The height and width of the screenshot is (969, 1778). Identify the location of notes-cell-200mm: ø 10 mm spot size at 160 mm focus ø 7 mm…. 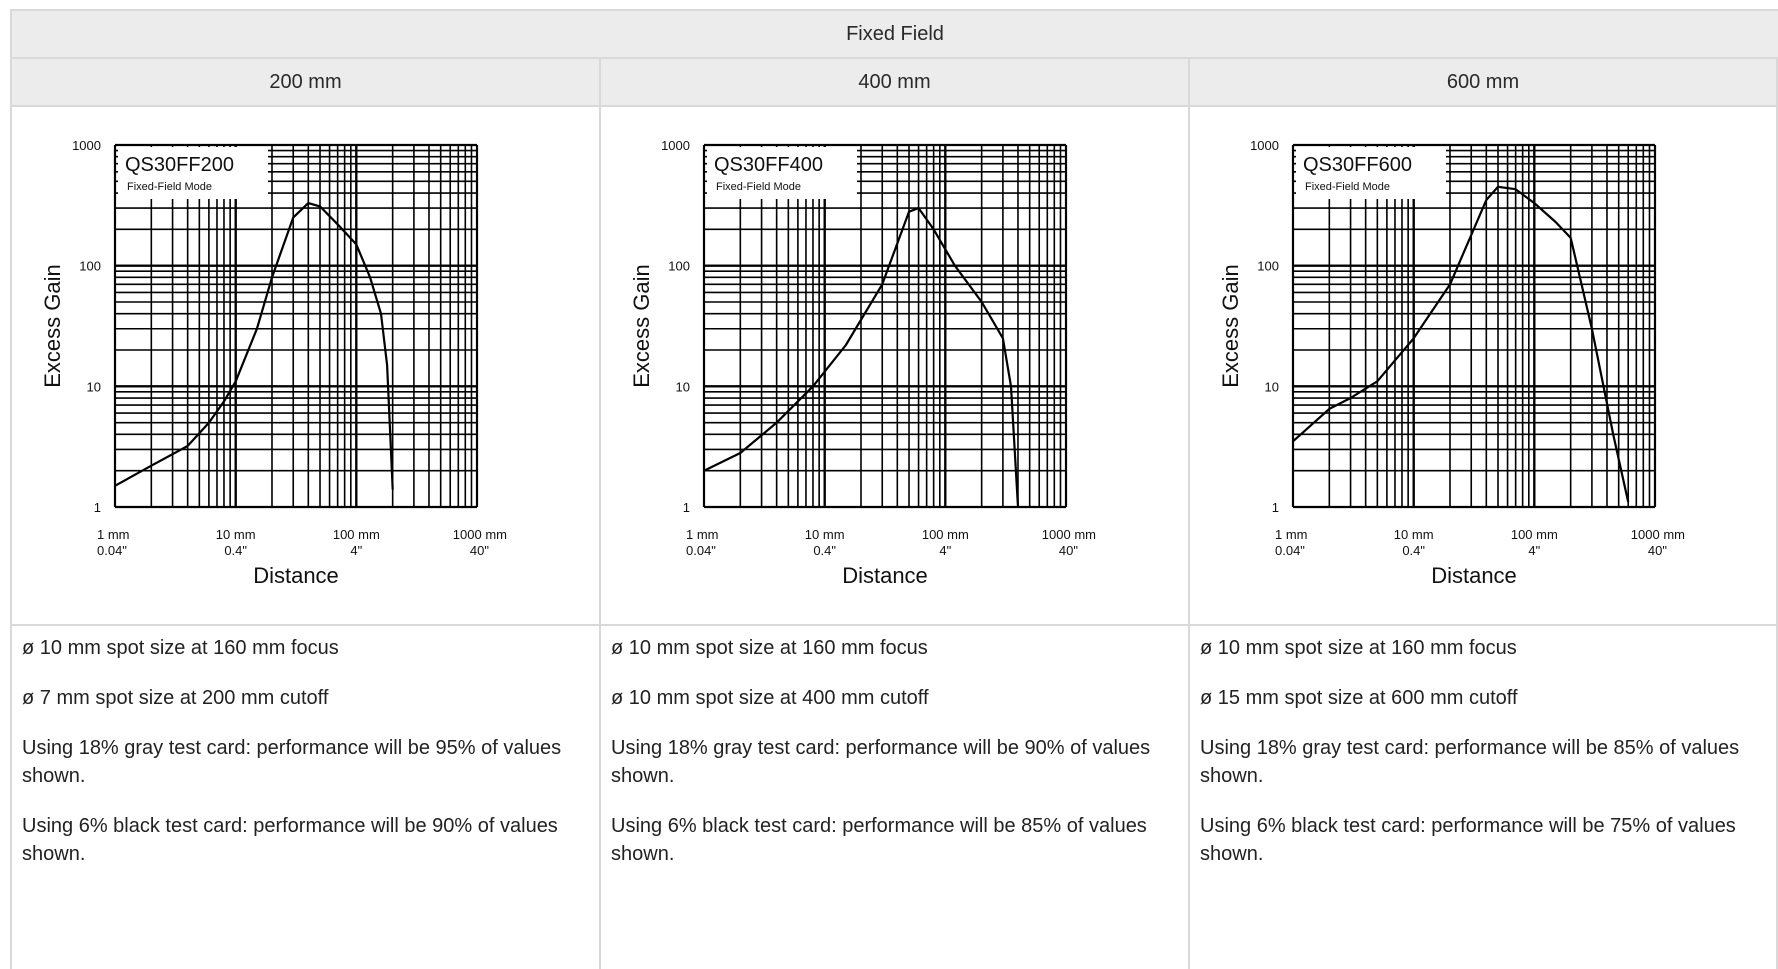
(306, 797).